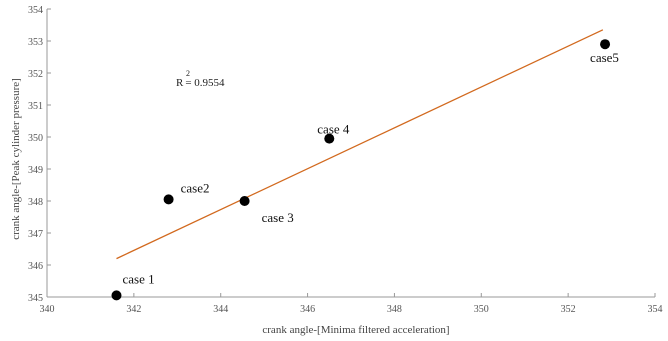 Image resolution: width=668 pixels, height=341 pixels. Describe the element at coordinates (568, 309) in the screenshot. I see `x-tick-label: 352` at that location.